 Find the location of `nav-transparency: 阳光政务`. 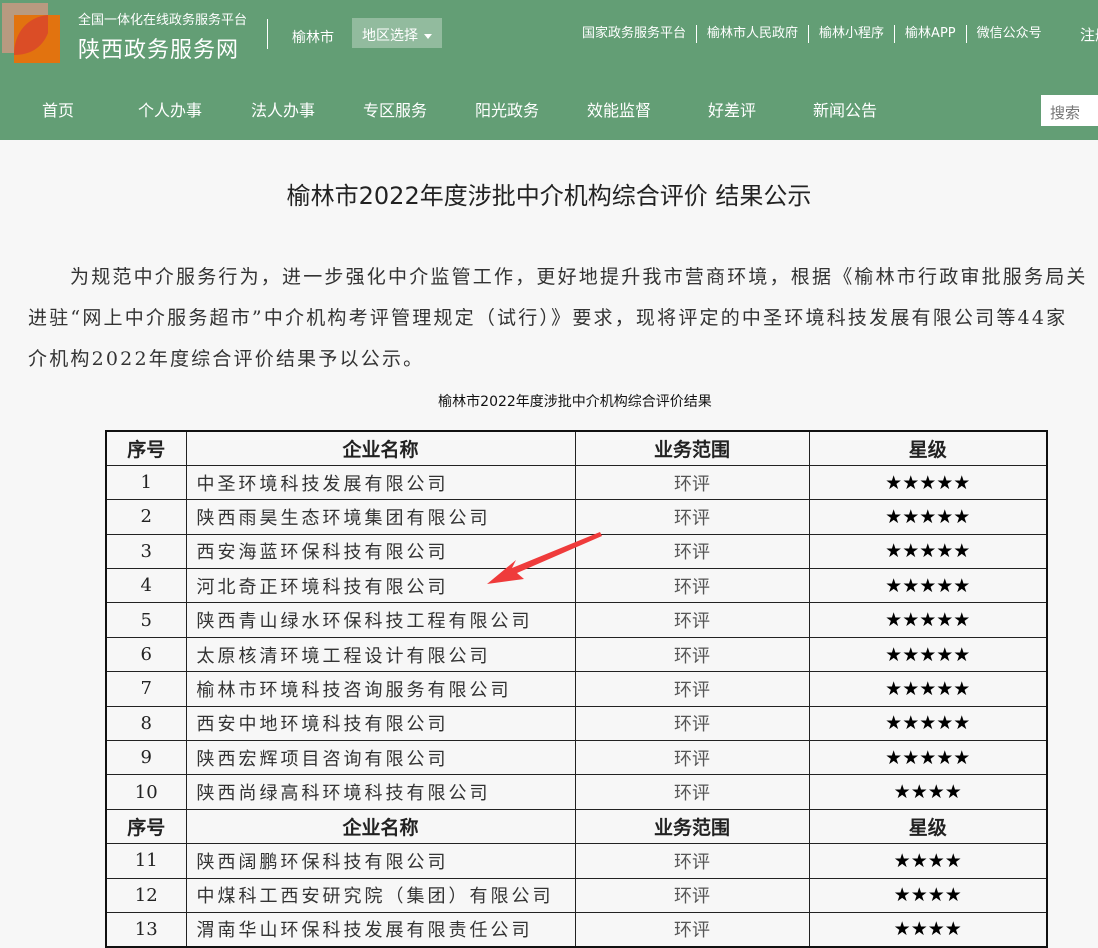

nav-transparency: 阳光政务 is located at coordinates (507, 110).